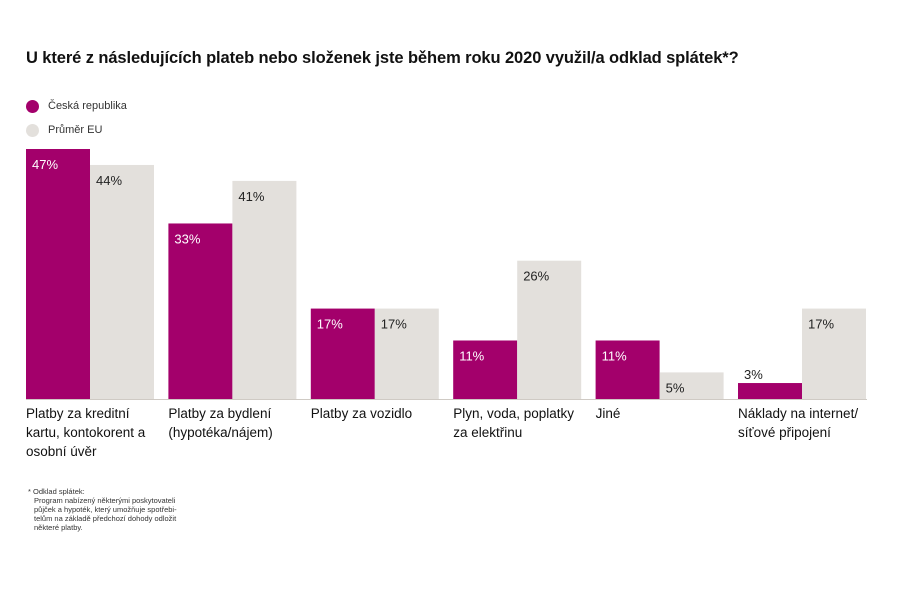  Describe the element at coordinates (361, 413) in the screenshot. I see `category-label: Platby za vozidlo` at that location.